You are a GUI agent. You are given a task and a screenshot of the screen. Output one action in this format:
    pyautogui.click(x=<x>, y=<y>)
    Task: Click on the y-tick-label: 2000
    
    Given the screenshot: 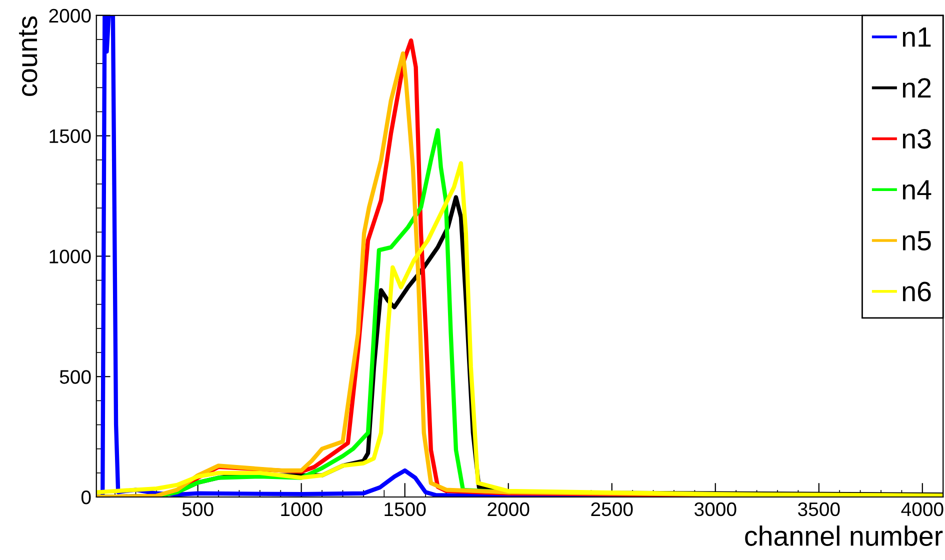 What is the action you would take?
    pyautogui.click(x=70, y=15)
    